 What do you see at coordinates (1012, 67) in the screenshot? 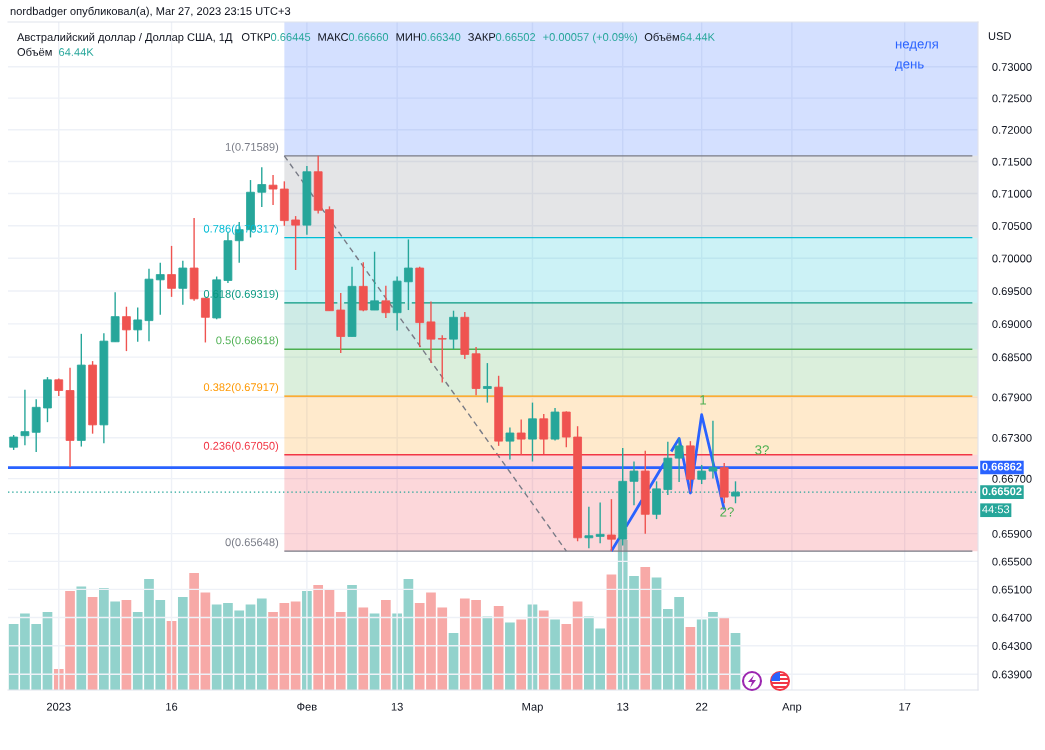
I see `y-tick-label: 0.73000` at bounding box center [1012, 67].